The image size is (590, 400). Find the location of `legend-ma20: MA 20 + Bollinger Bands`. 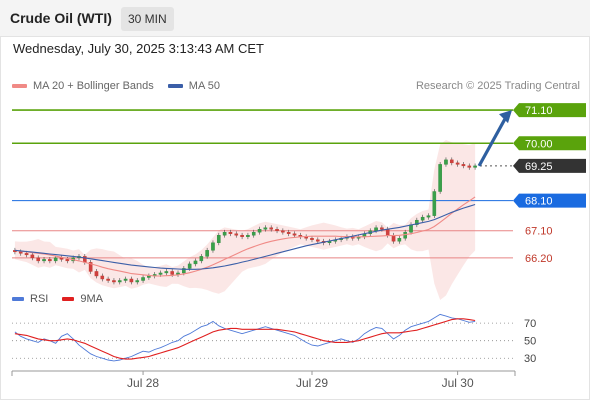

legend-ma20: MA 20 + Bollinger Bands is located at coordinates (83, 86).